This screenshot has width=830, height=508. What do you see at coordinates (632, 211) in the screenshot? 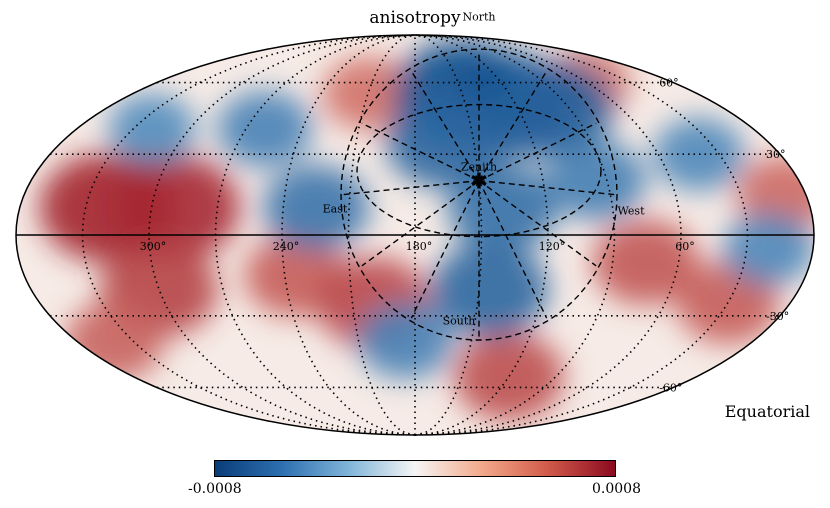
I see `horizon-west-label: West` at bounding box center [632, 211].